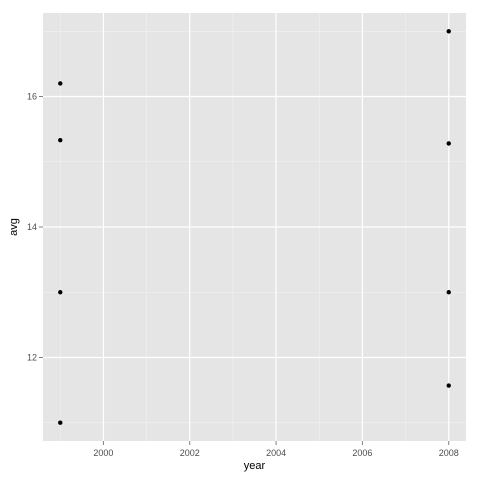 The image size is (480, 480). I want to click on y-tick-label: 16, so click(32, 97).